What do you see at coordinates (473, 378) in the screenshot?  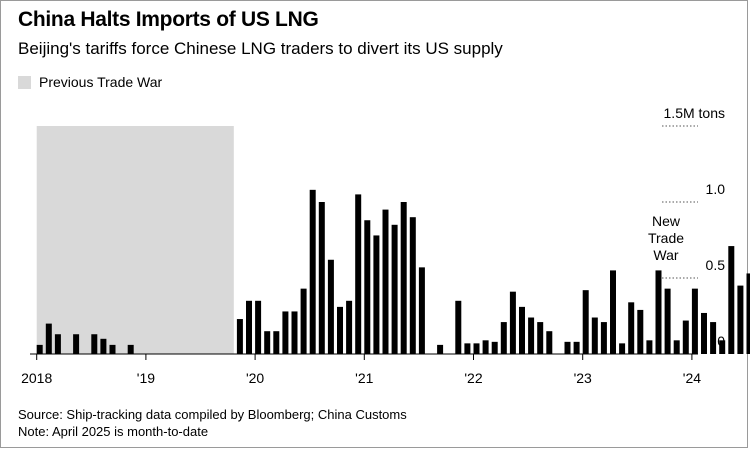 I see `x-tick-label: '22` at bounding box center [473, 378].